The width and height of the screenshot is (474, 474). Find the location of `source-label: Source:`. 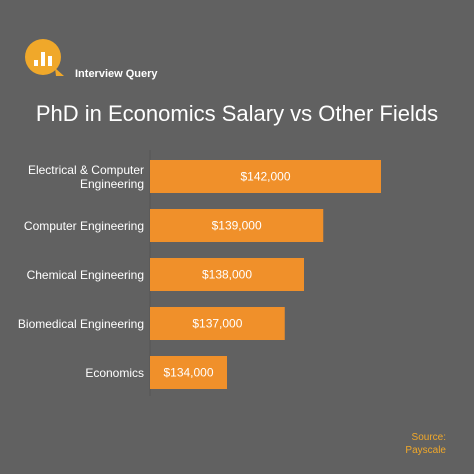

source-label: Source: is located at coordinates (429, 437).